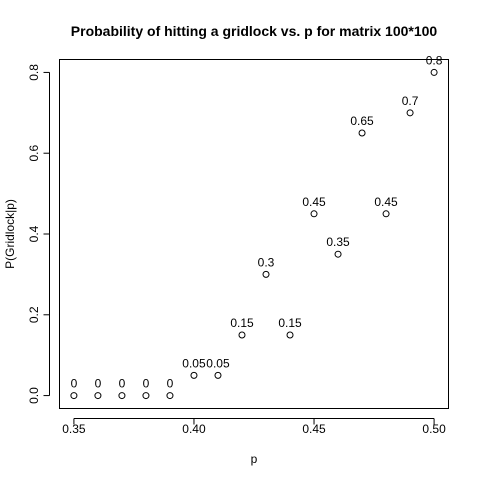  Describe the element at coordinates (10, 234) in the screenshot. I see `y-axis-label: P(Gridlock|p)` at that location.